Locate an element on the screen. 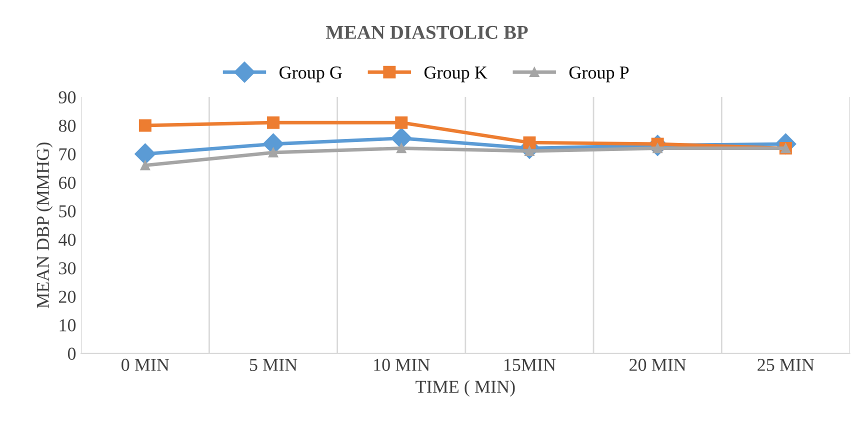  y-tick-label: 60 is located at coordinates (67, 182).